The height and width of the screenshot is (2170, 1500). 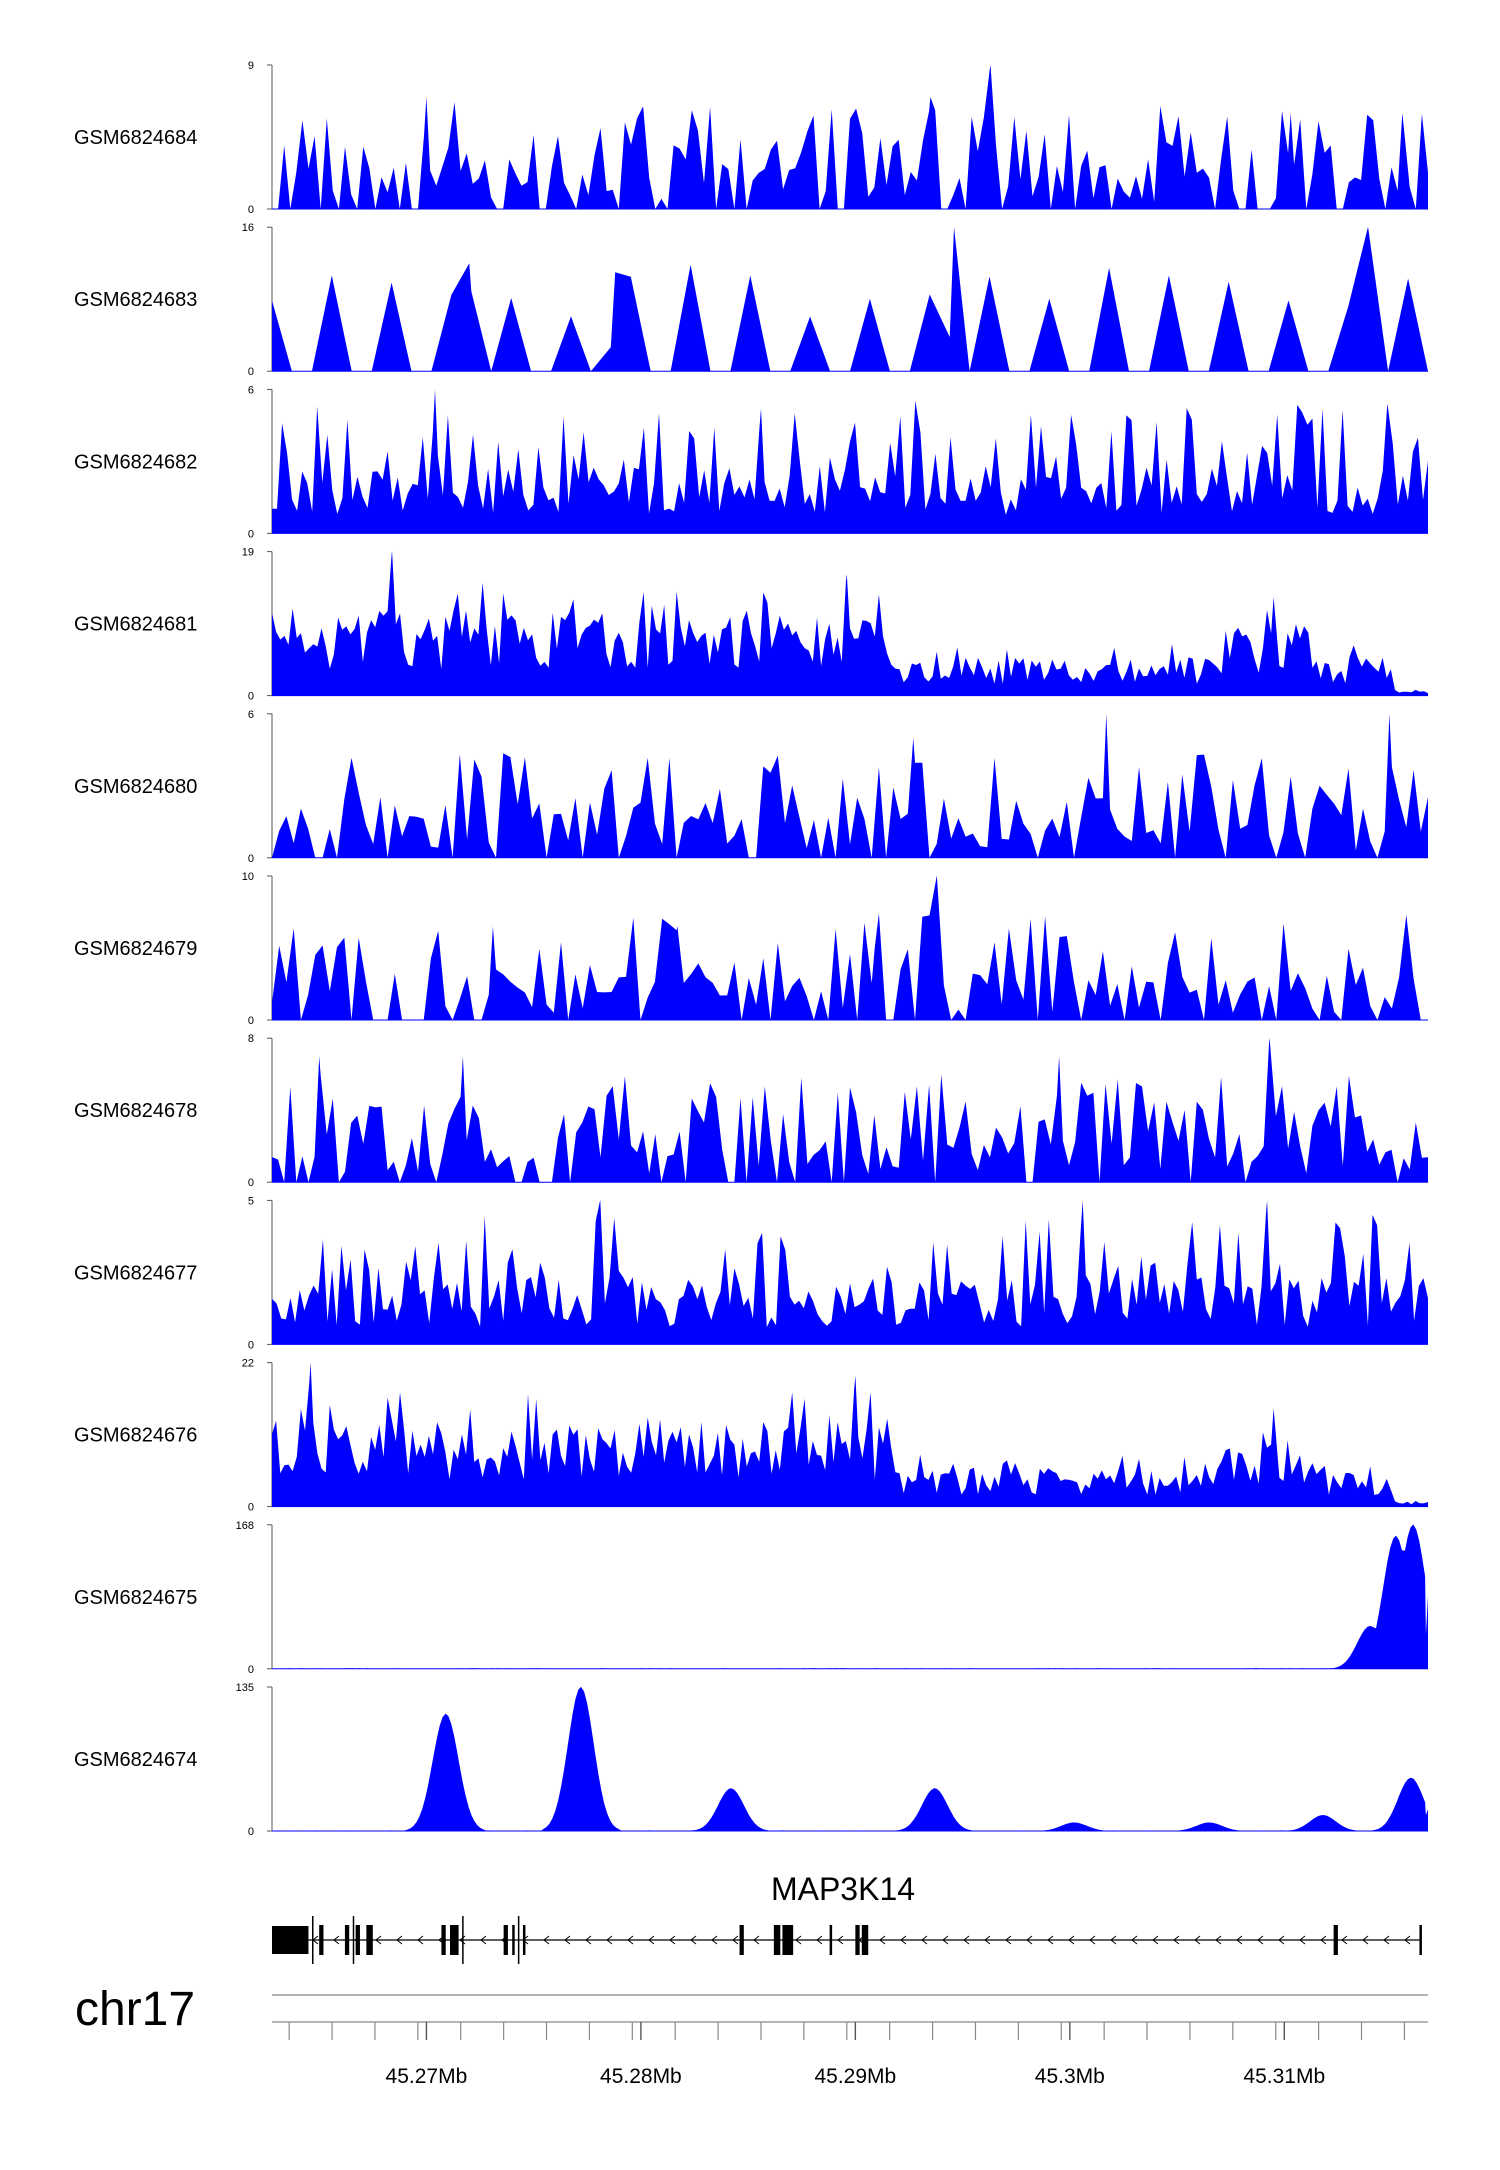 What do you see at coordinates (427, 2076) in the screenshot?
I see `x-tick-label: 45.27Mb` at bounding box center [427, 2076].